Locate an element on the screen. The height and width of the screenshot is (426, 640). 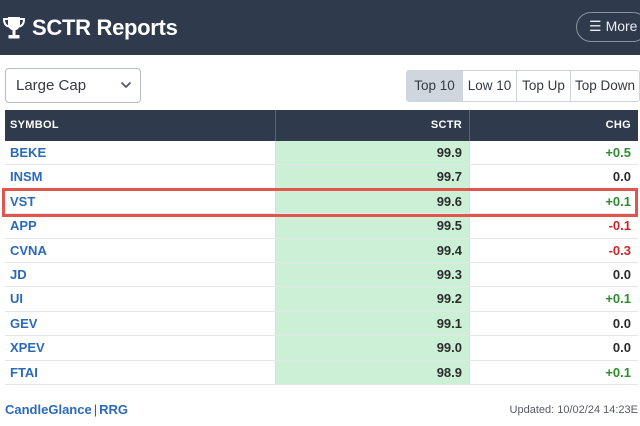
table-row: GEV 99.1 0.0 is located at coordinates (321, 324).